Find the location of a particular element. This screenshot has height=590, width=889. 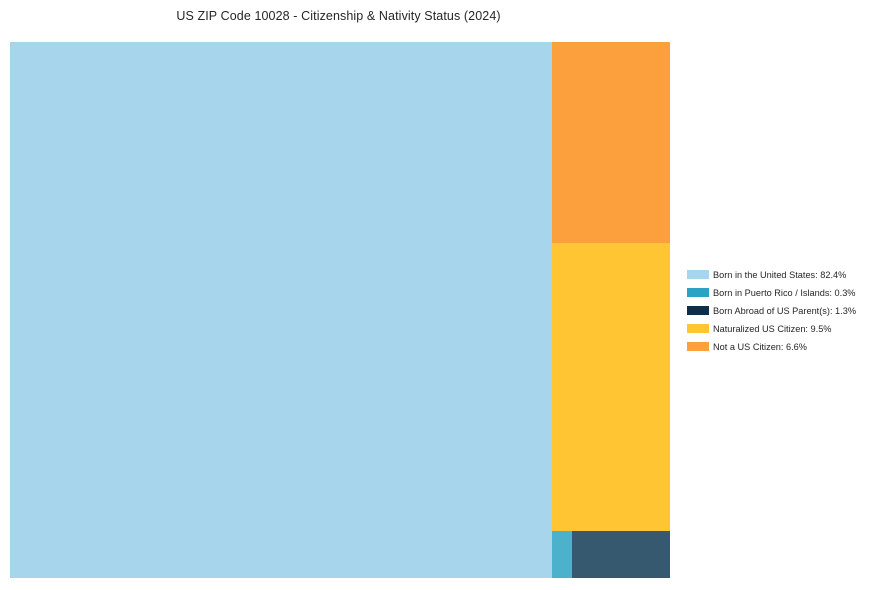

treemap-tile-born-in-puerto-rico-islands: Born in Puerto Rico / Islands is located at coordinates (562, 554).